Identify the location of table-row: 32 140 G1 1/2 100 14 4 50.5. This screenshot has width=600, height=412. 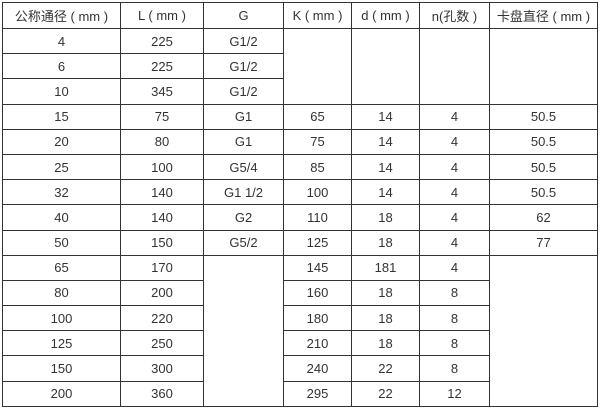
(300, 192).